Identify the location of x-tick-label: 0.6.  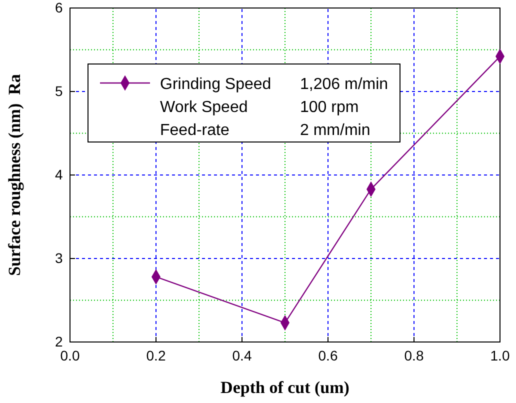
(328, 355).